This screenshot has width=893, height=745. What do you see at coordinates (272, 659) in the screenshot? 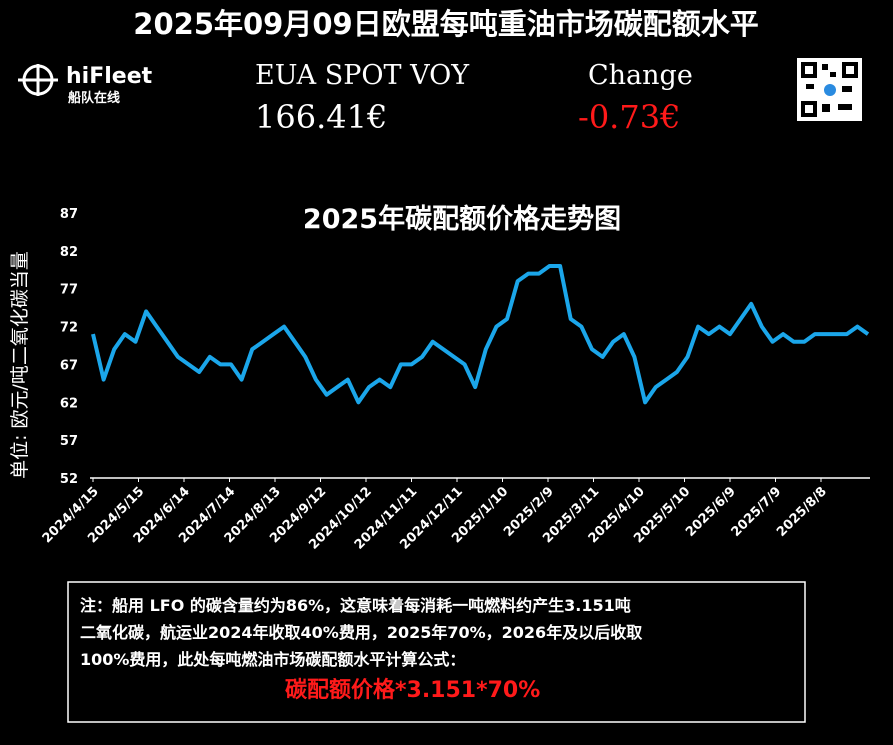
I see `note-line: 100%费用，此处每吨燃油市场碳配额水平计算公式：` at bounding box center [272, 659].